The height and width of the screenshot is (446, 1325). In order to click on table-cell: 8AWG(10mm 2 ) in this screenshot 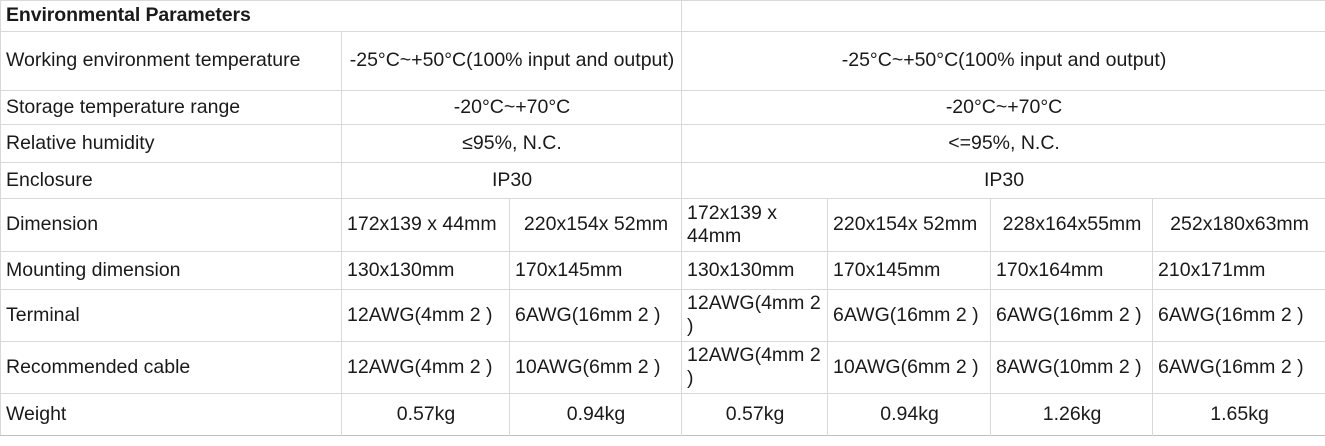, I will do `click(1072, 367)`.